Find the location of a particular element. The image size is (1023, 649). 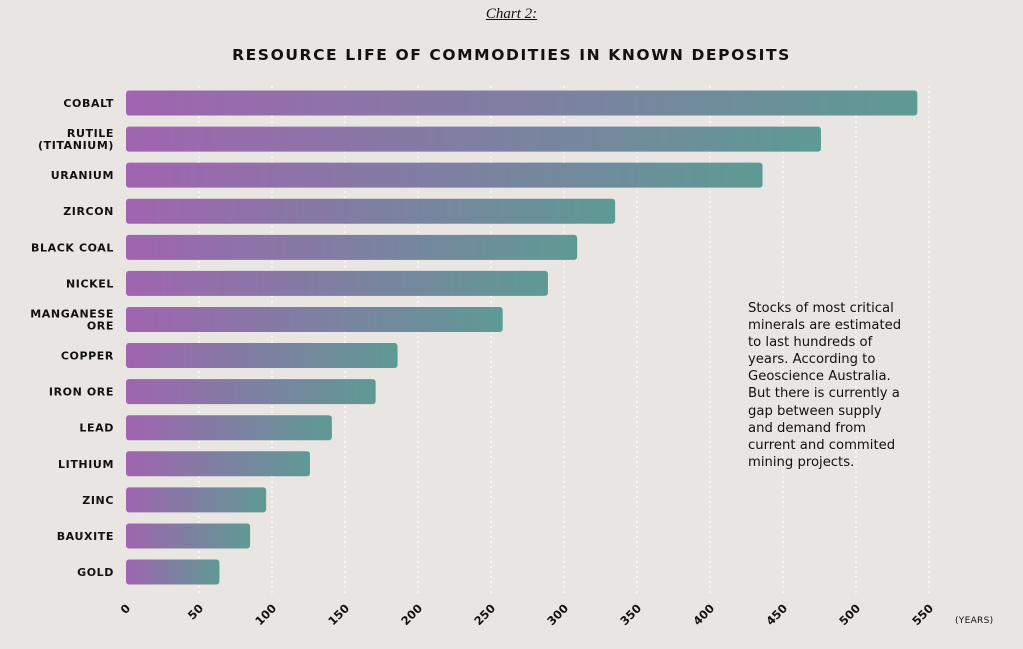

bar-black-coal is located at coordinates (352, 247).